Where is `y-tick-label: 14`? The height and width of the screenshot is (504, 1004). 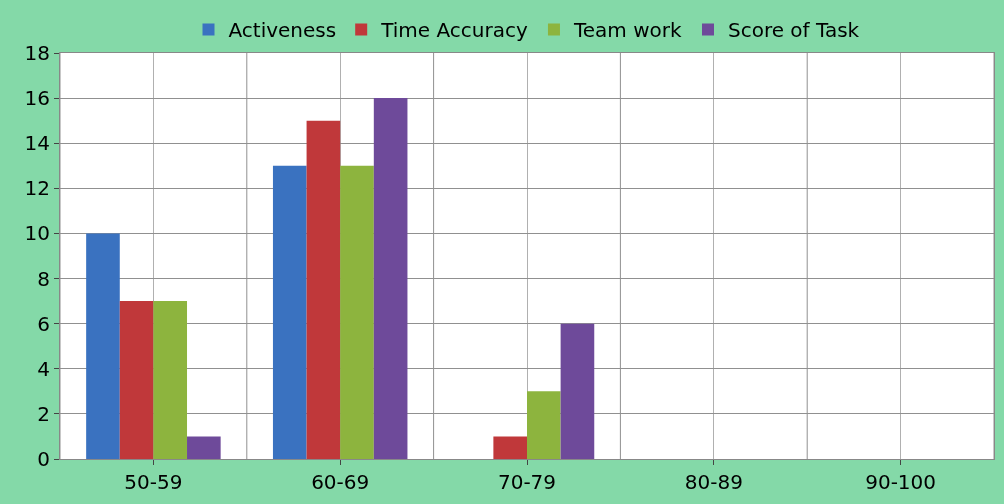 y-tick-label: 14 is located at coordinates (37, 143).